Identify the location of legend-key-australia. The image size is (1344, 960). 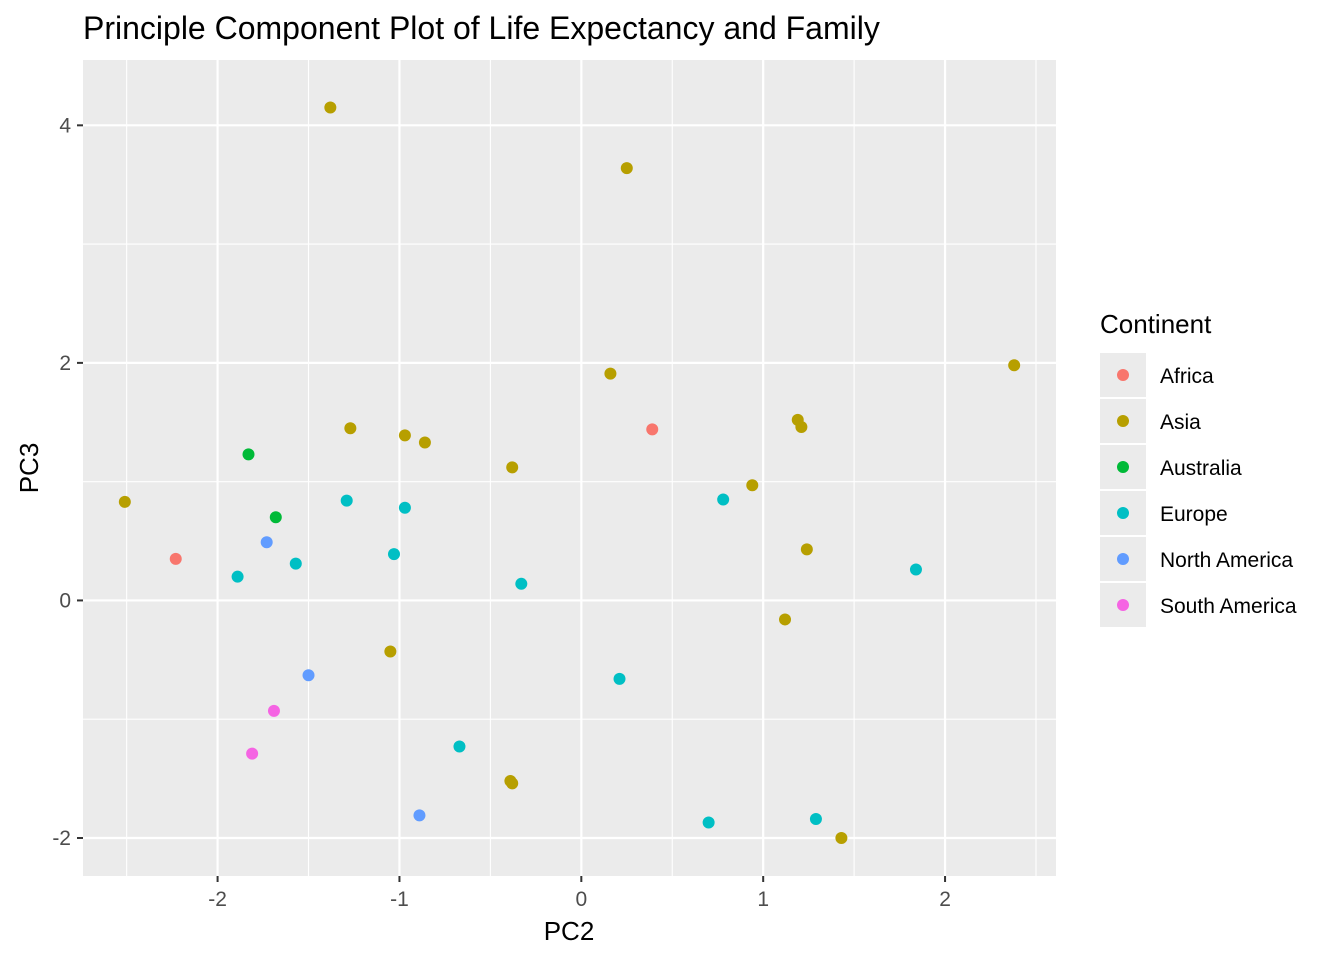
(1123, 467).